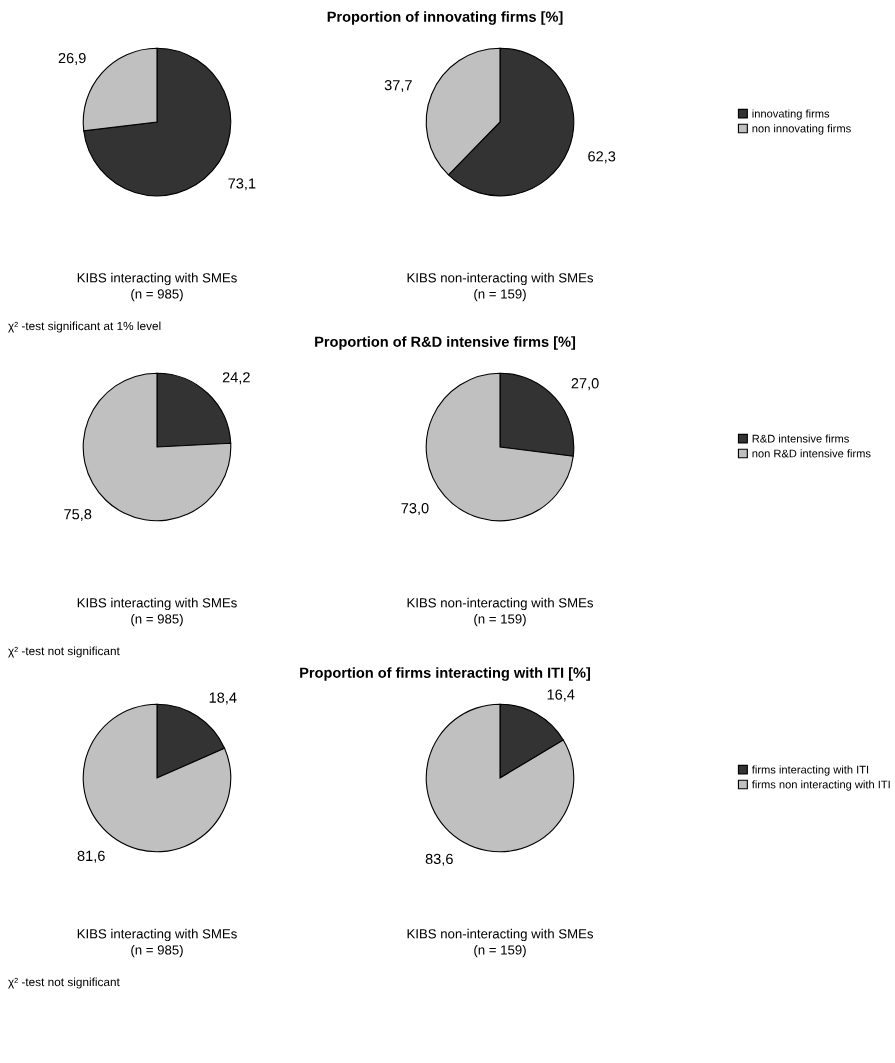 This screenshot has width=895, height=1063. What do you see at coordinates (602, 157) in the screenshot?
I see `data-label: 62,3` at bounding box center [602, 157].